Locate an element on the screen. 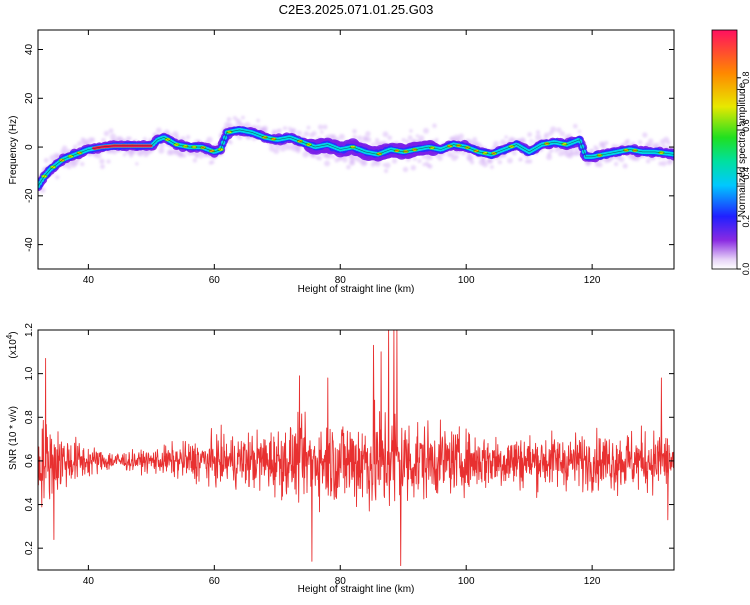  snr-multiplier-label: (x104) is located at coordinates (12, 344).